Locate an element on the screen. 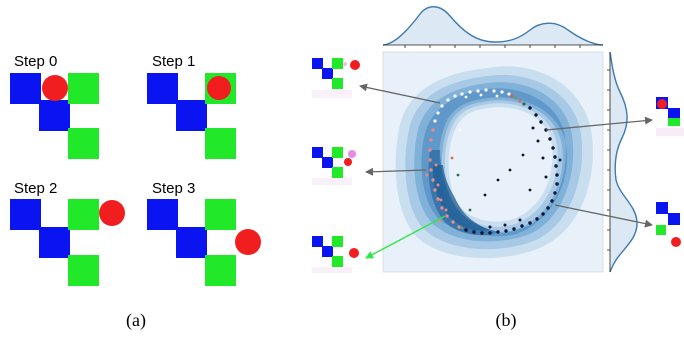 The image size is (684, 339). step-0-frame: Step 0 is located at coordinates (54, 106).